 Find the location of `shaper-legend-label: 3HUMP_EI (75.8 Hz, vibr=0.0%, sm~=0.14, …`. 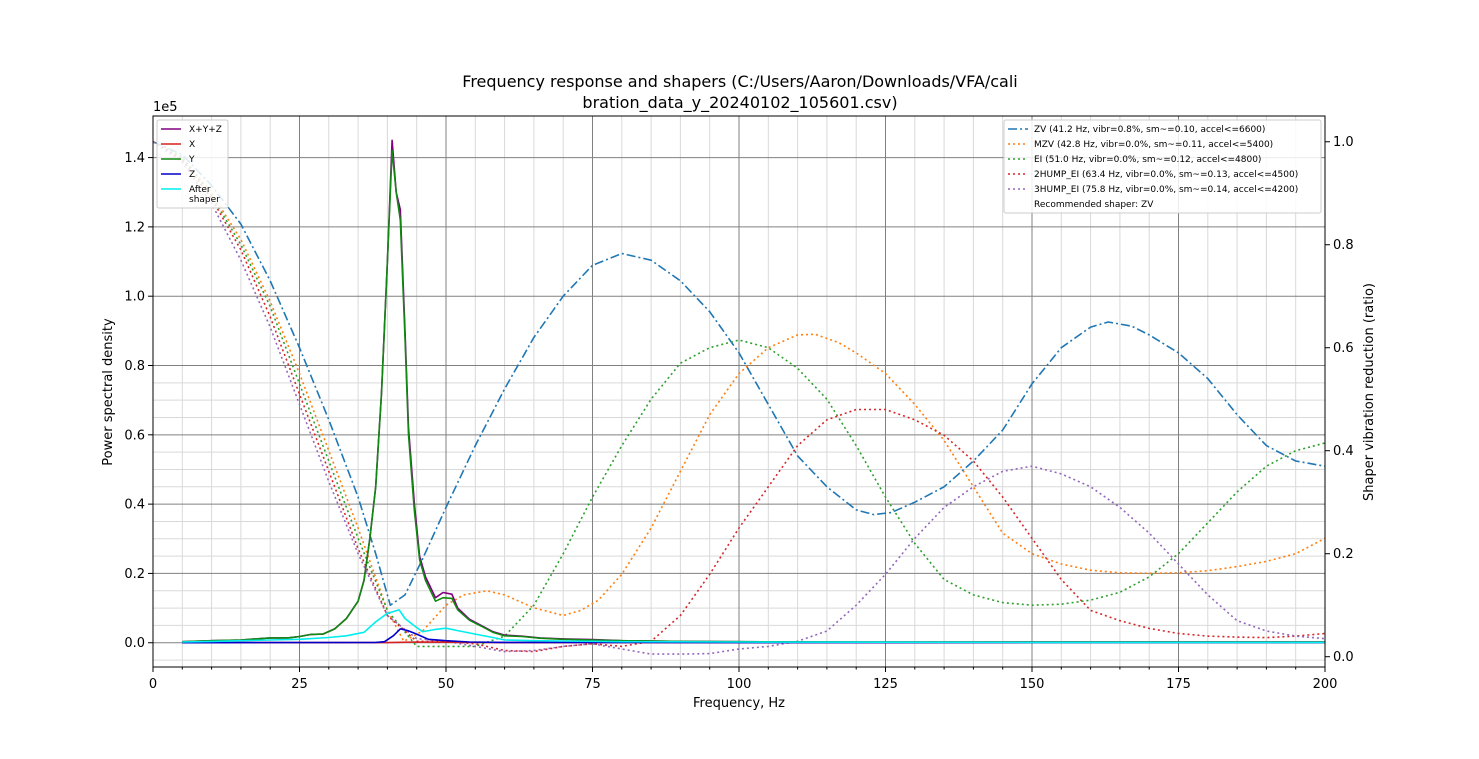

shaper-legend-label: 3HUMP_EI (75.8 Hz, vibr=0.0%, sm~=0.14, … is located at coordinates (1166, 190).